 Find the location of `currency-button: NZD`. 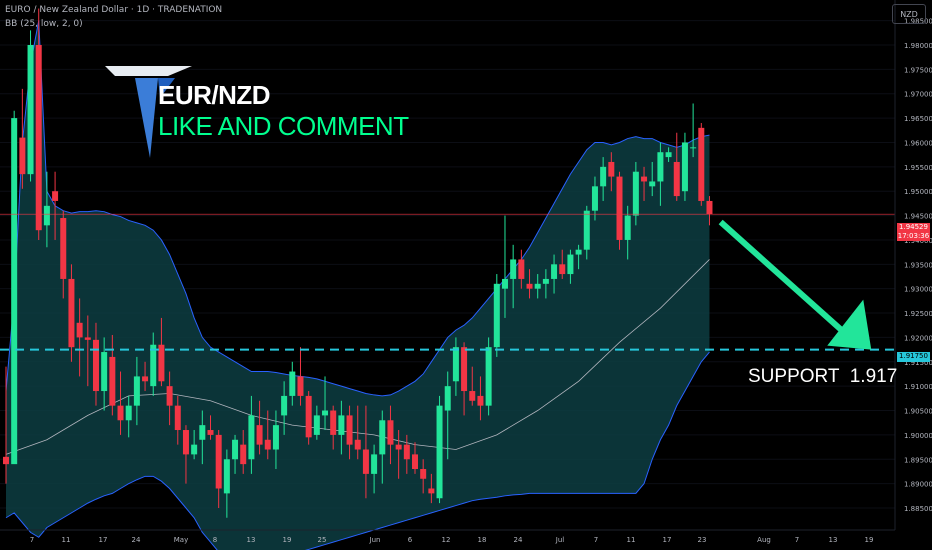

currency-button: NZD is located at coordinates (909, 14).